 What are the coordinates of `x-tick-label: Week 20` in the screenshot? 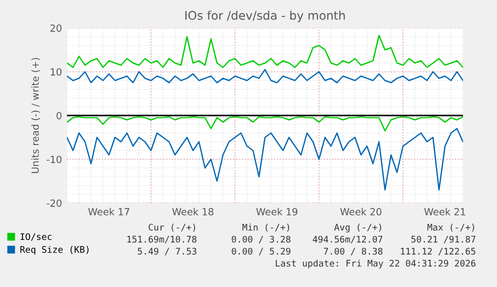 It's located at (361, 212).